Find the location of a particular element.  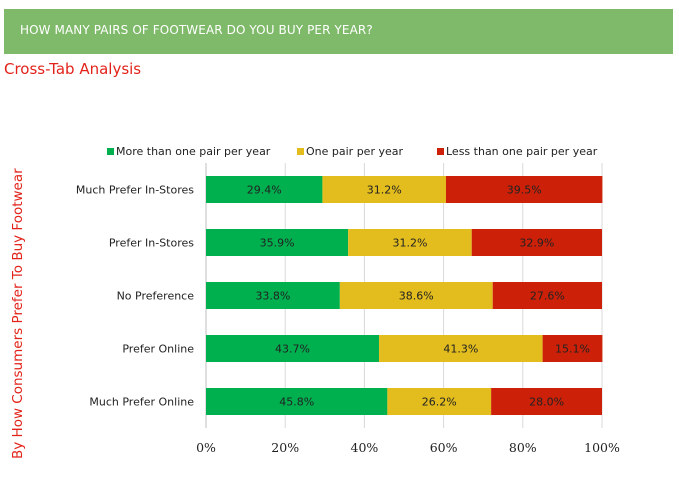

legend-label: One pair per year is located at coordinates (354, 151).